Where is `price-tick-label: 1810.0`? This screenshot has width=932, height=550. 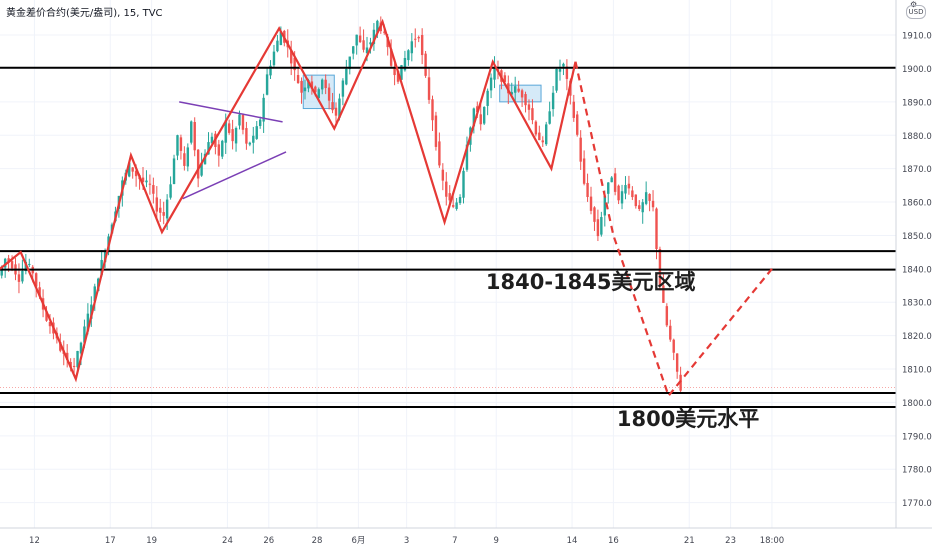 price-tick-label: 1810.0 is located at coordinates (917, 371).